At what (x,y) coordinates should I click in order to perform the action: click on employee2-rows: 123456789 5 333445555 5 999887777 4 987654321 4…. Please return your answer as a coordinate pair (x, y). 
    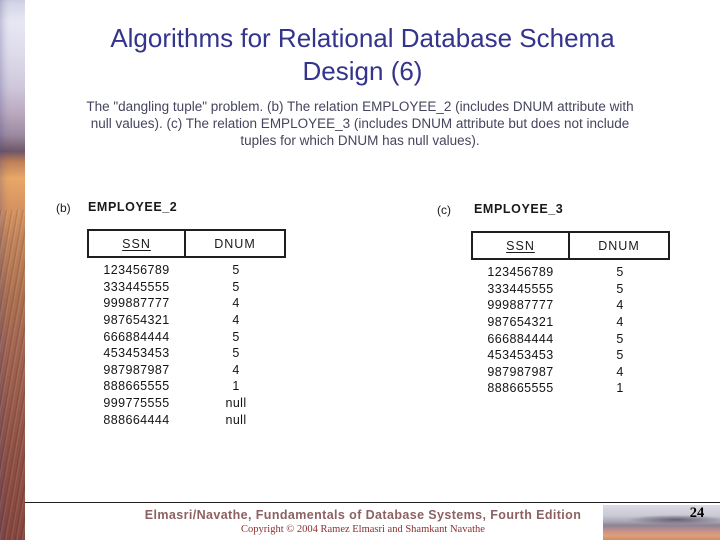
    Looking at the image, I should click on (186, 345).